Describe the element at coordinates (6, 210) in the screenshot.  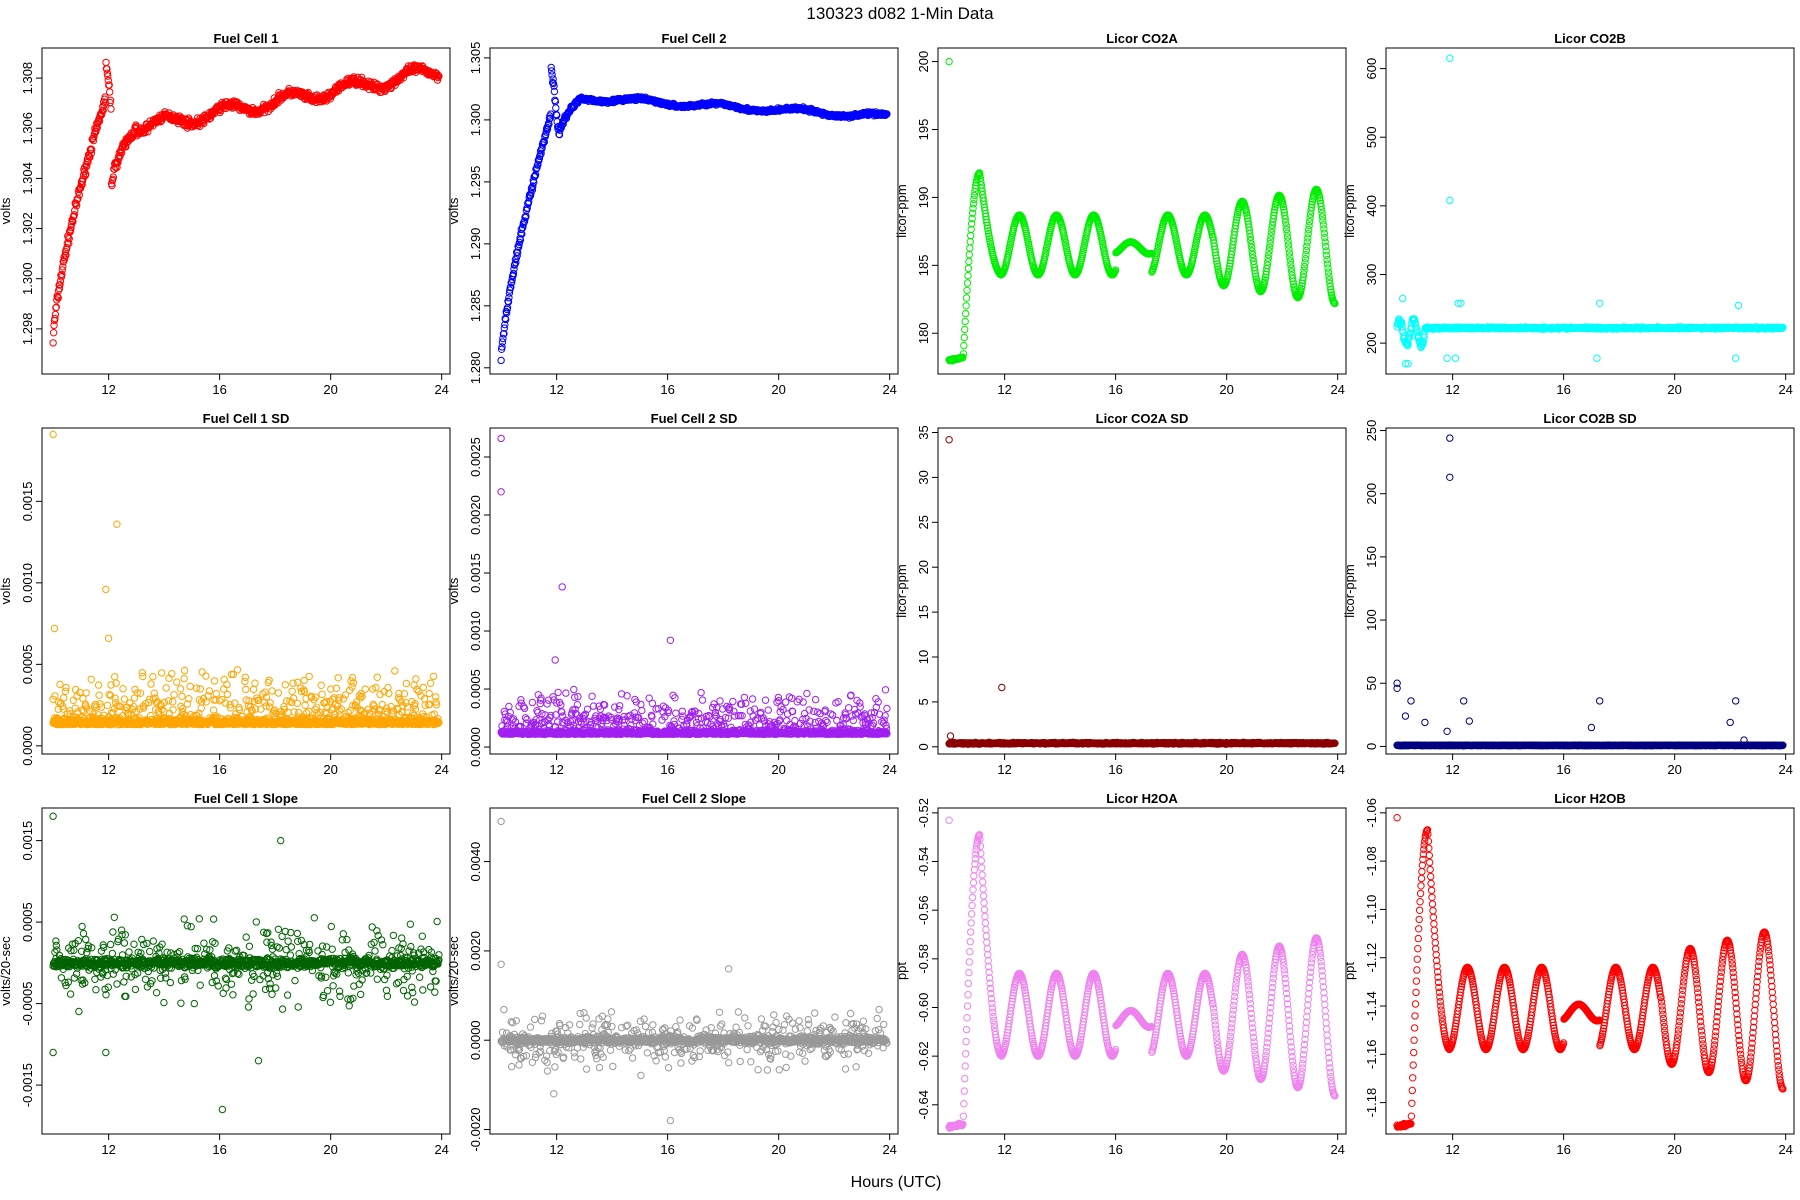
I see `y-axis-label: volts` at that location.